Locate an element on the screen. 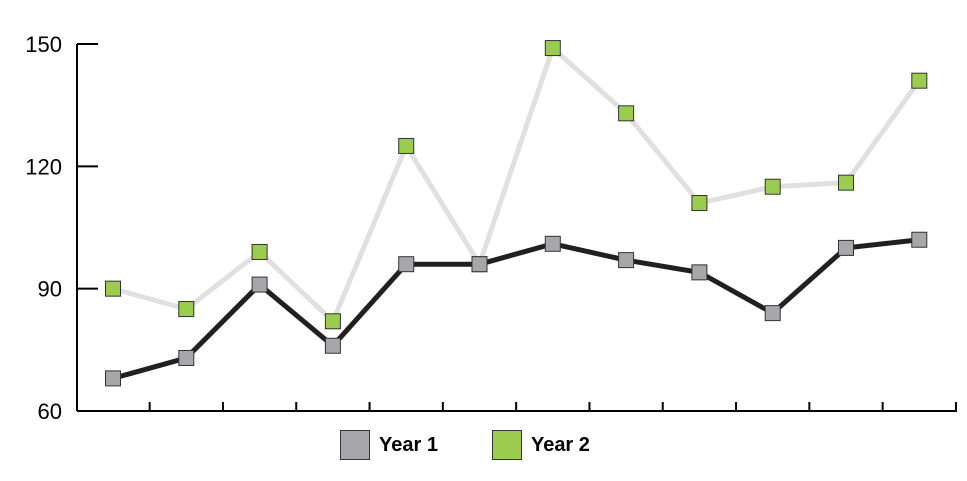 The width and height of the screenshot is (967, 481). y-tick-label: 120 is located at coordinates (43, 166).